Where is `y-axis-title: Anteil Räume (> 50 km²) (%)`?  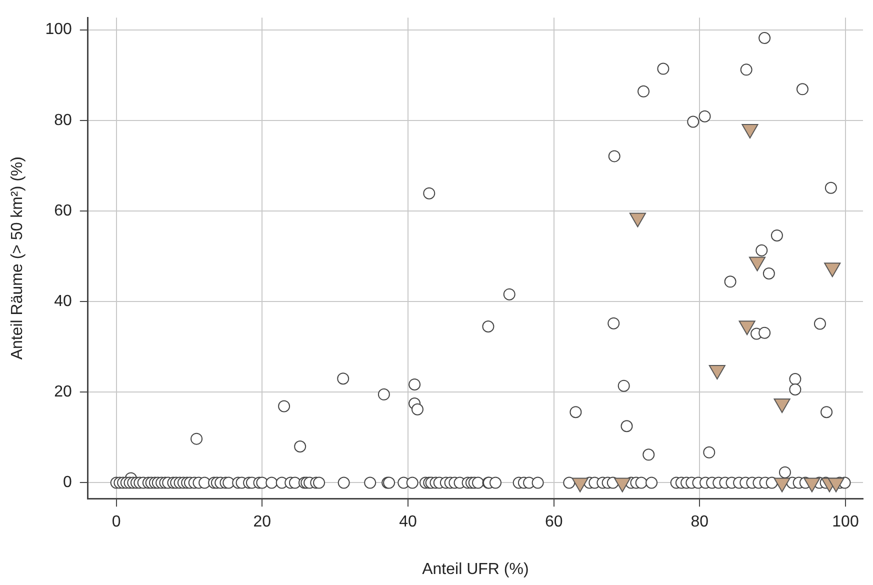
y-axis-title: Anteil Räume (> 50 km²) (%) is located at coordinates (17, 258).